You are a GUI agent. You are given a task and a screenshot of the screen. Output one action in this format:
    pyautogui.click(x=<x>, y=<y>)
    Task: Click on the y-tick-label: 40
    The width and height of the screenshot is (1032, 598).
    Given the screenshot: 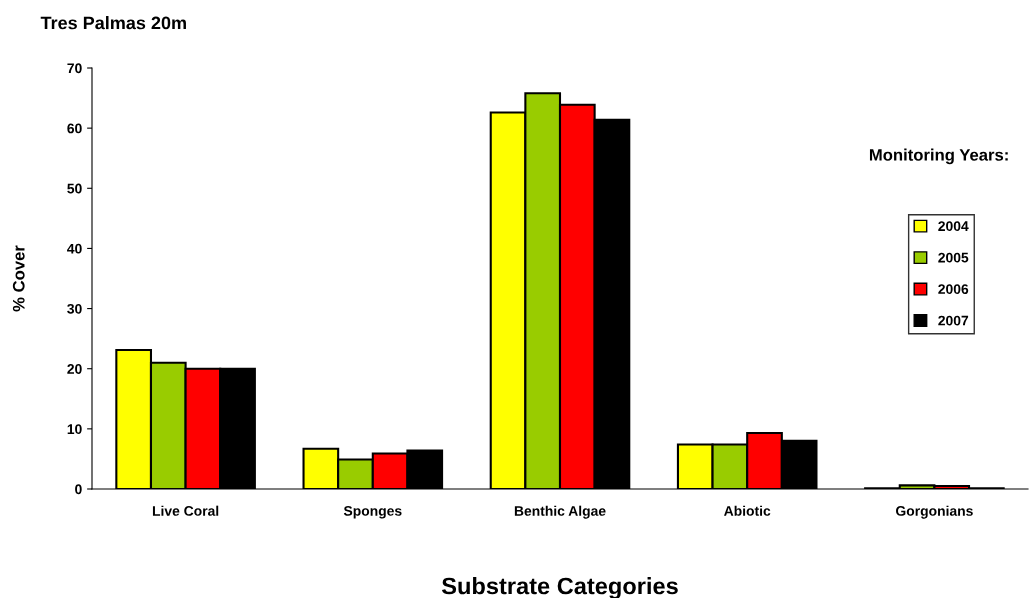 What is the action you would take?
    pyautogui.click(x=74, y=248)
    